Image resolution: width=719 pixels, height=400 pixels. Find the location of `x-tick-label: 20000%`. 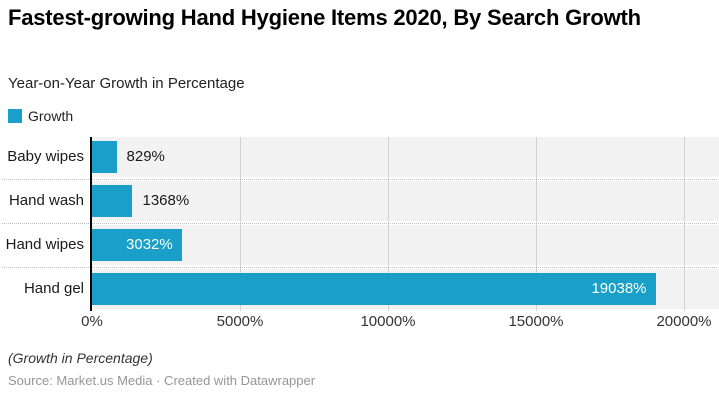

x-tick-label: 20000% is located at coordinates (684, 321).